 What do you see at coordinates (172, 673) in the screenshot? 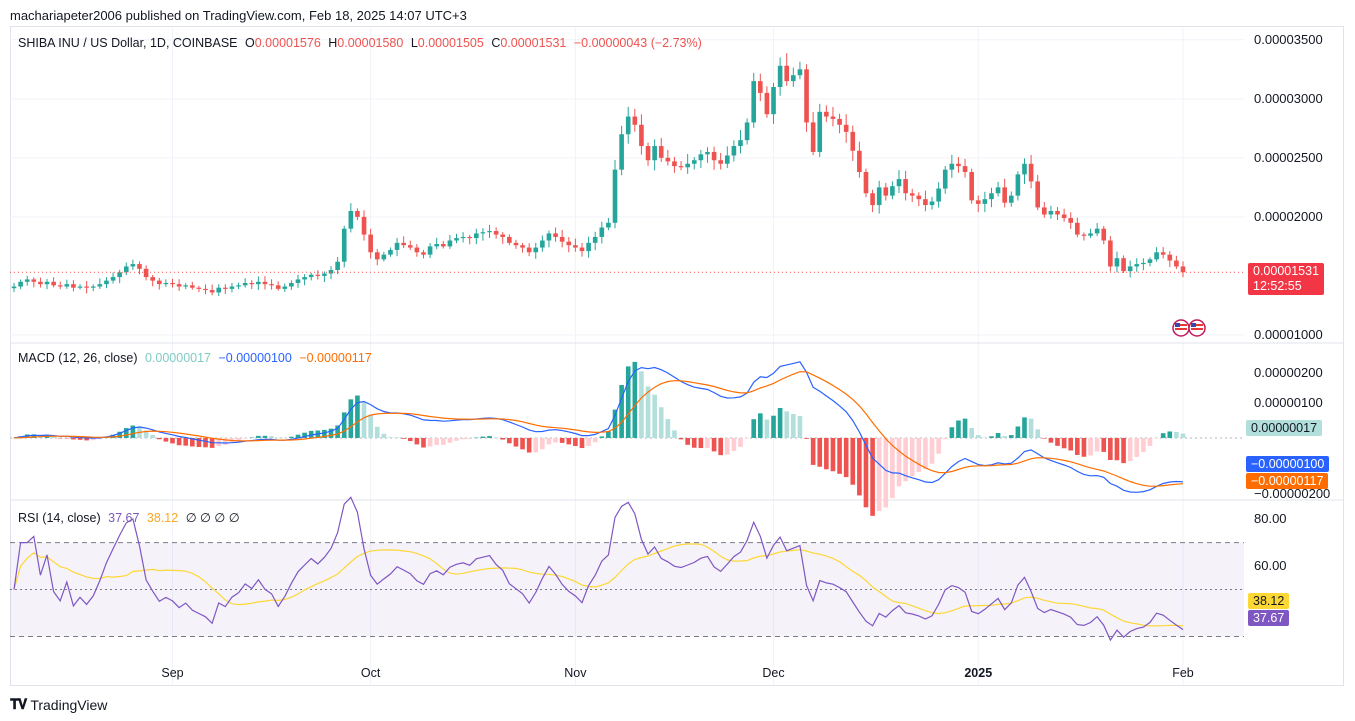
I see `time-tick-label: Sep` at bounding box center [172, 673].